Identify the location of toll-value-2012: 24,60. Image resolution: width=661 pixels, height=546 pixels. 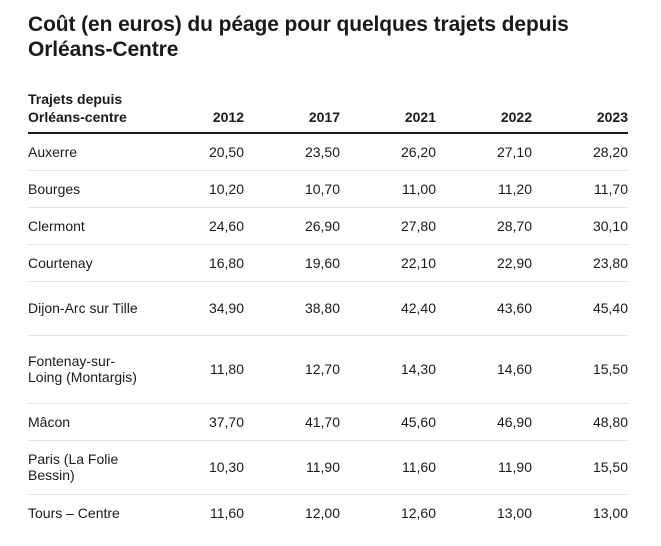
(196, 226).